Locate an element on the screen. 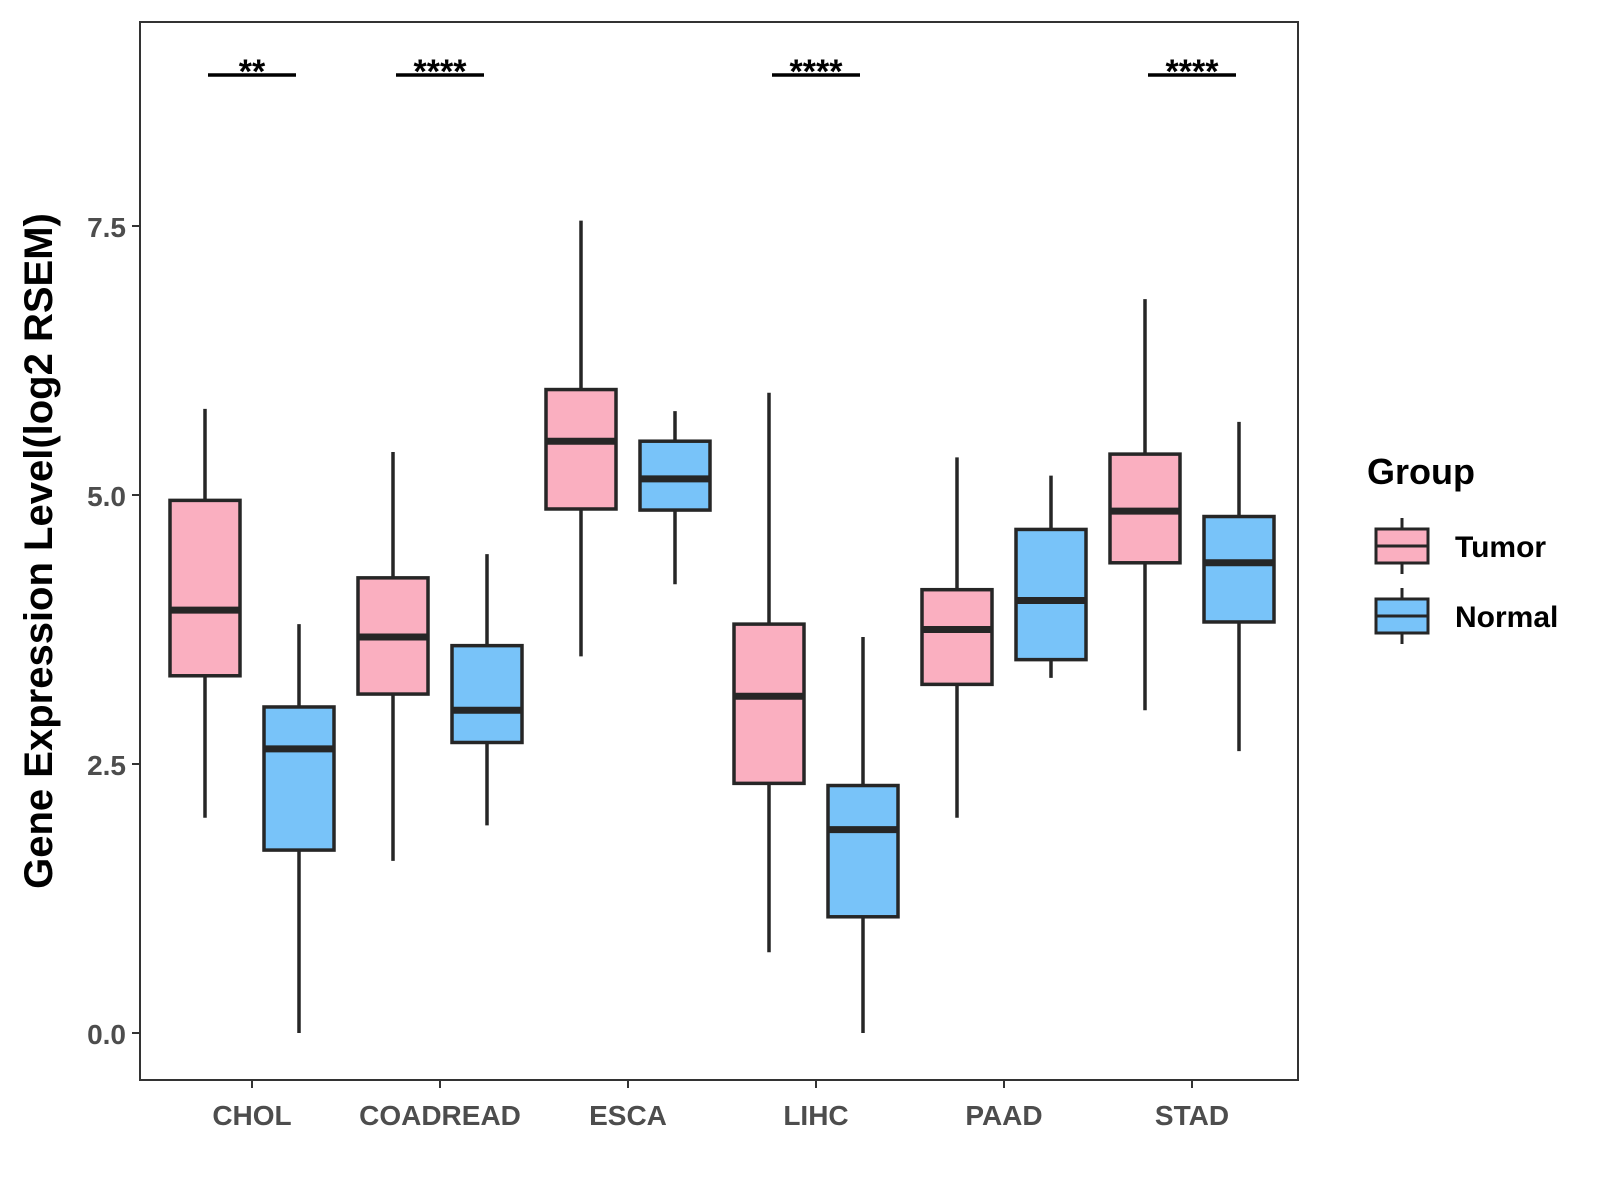 This screenshot has height=1200, width=1600. legend-title: Group is located at coordinates (1421, 471).